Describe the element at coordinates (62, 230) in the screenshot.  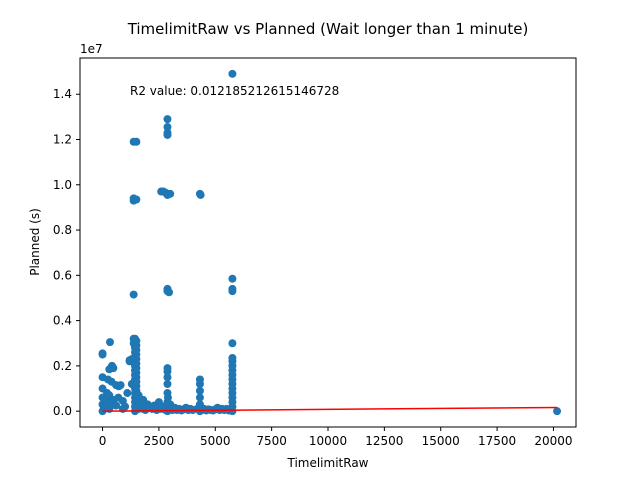
I see `y-tick-label: 0.8` at that location.